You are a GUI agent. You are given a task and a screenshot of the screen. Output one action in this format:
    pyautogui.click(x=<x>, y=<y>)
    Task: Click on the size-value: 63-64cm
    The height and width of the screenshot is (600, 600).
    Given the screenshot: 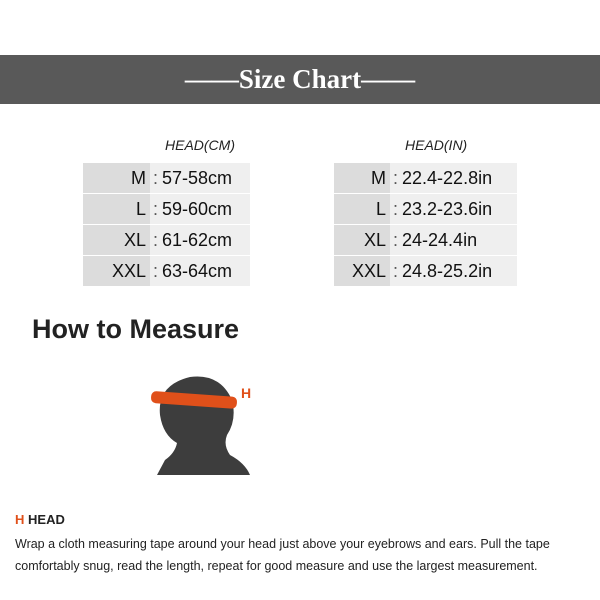 What is the action you would take?
    pyautogui.click(x=197, y=270)
    